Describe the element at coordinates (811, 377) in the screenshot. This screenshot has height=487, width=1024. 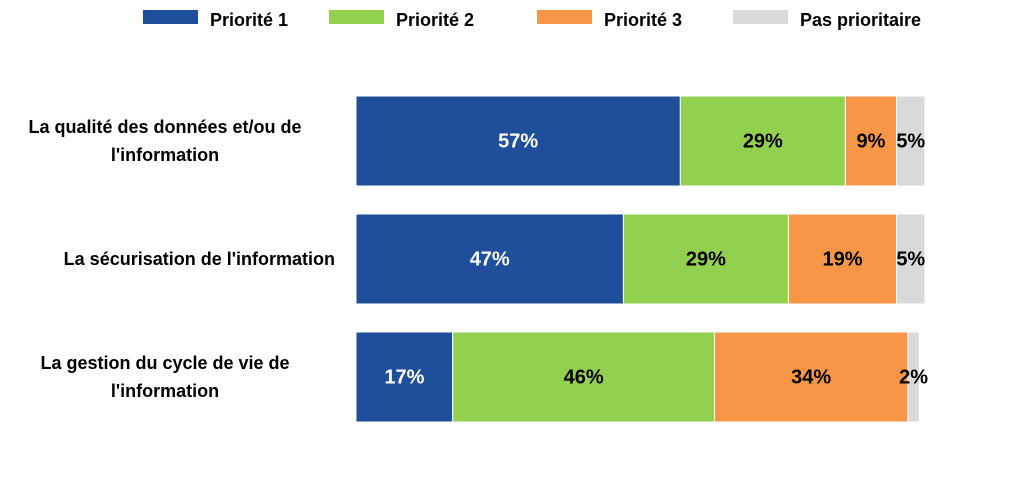
I see `data-label: 34%` at that location.